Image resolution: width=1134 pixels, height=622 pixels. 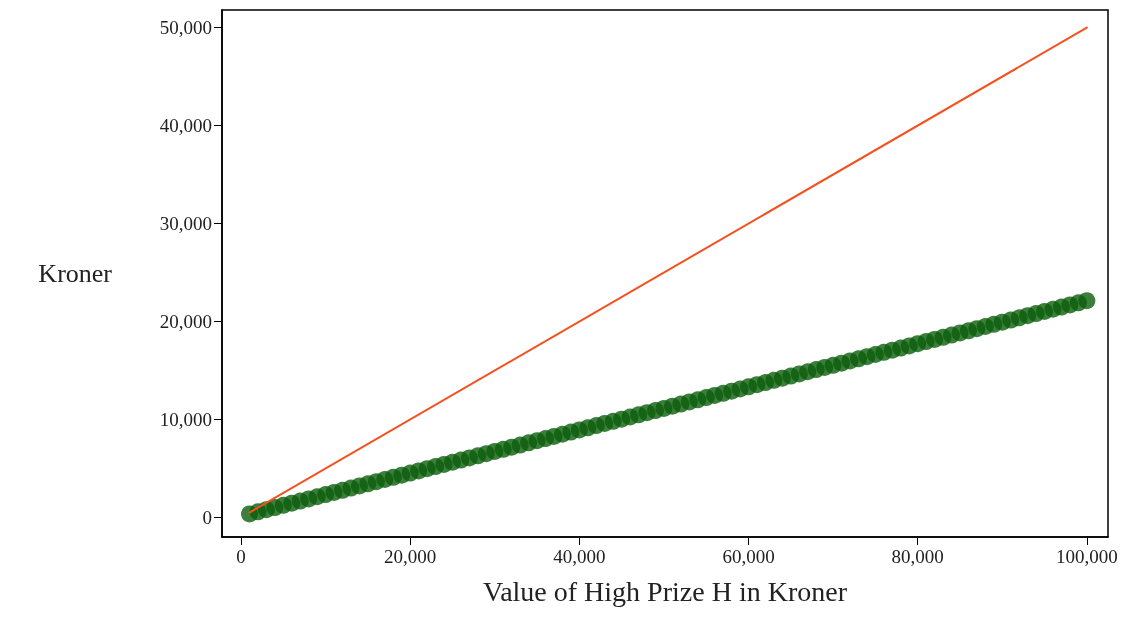 What do you see at coordinates (185, 126) in the screenshot?
I see `y-tick-label: 40,000` at bounding box center [185, 126].